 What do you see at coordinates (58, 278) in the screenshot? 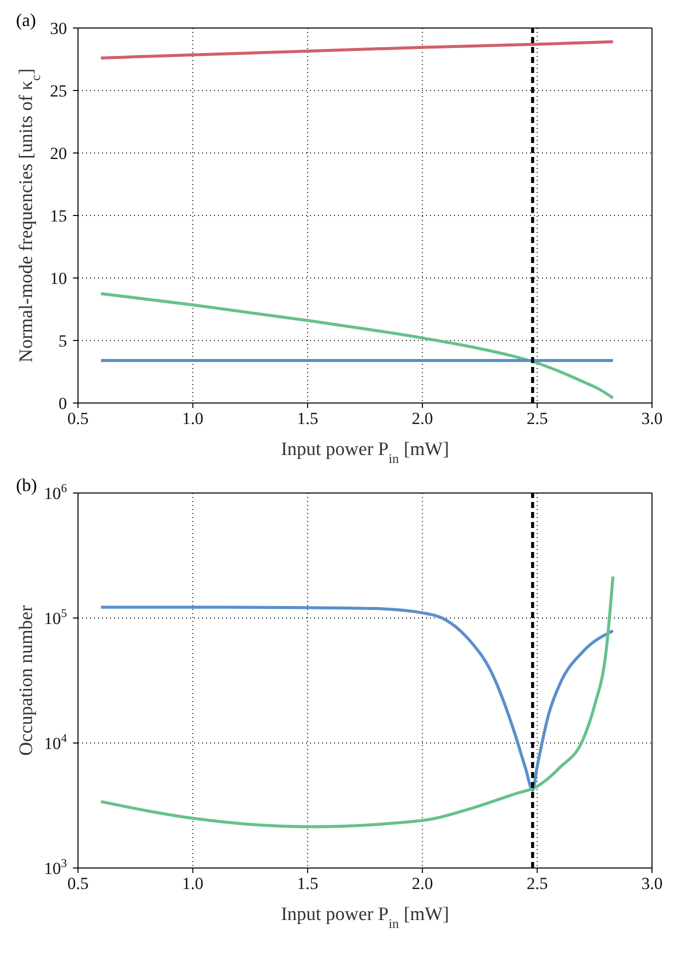
I see `y-tick-label: 10` at bounding box center [58, 278].